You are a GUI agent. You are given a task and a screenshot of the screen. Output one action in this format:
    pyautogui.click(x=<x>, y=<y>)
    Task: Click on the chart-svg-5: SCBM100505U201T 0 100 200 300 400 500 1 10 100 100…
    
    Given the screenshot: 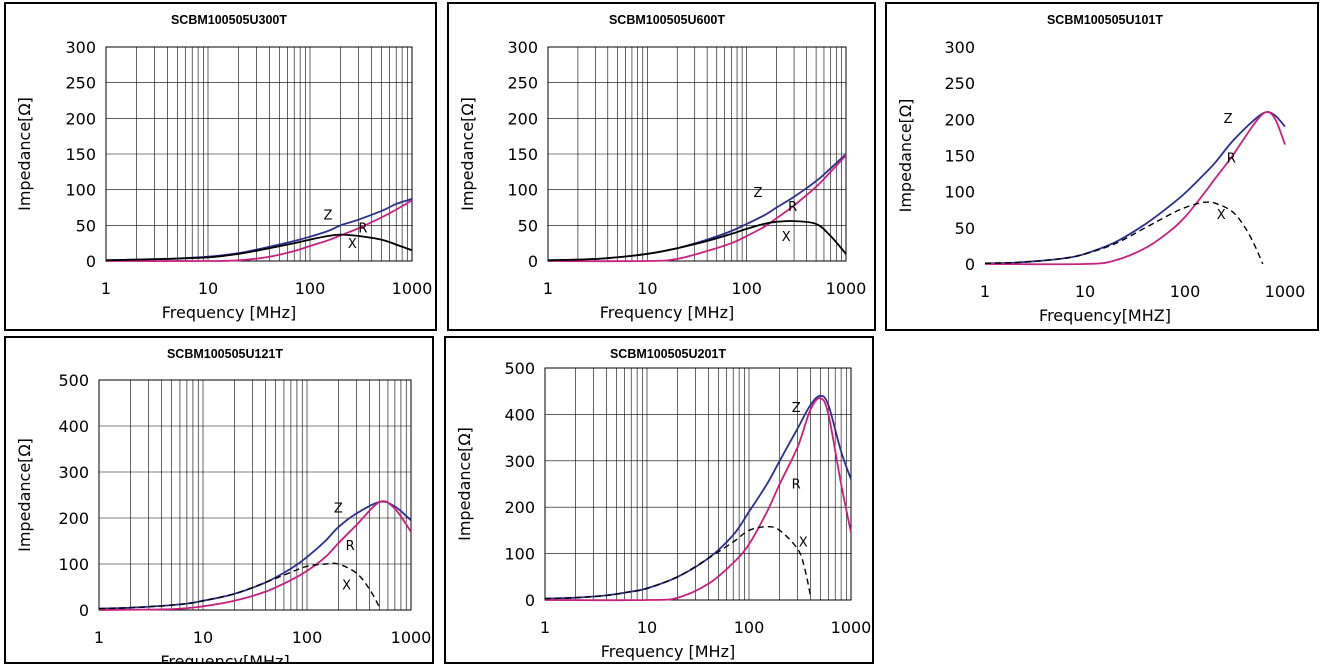 What is the action you would take?
    pyautogui.click(x=663, y=504)
    